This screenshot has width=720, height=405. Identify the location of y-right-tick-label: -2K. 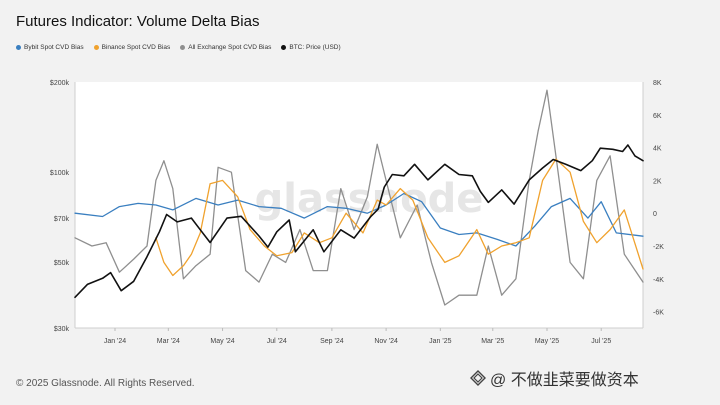
(658, 247).